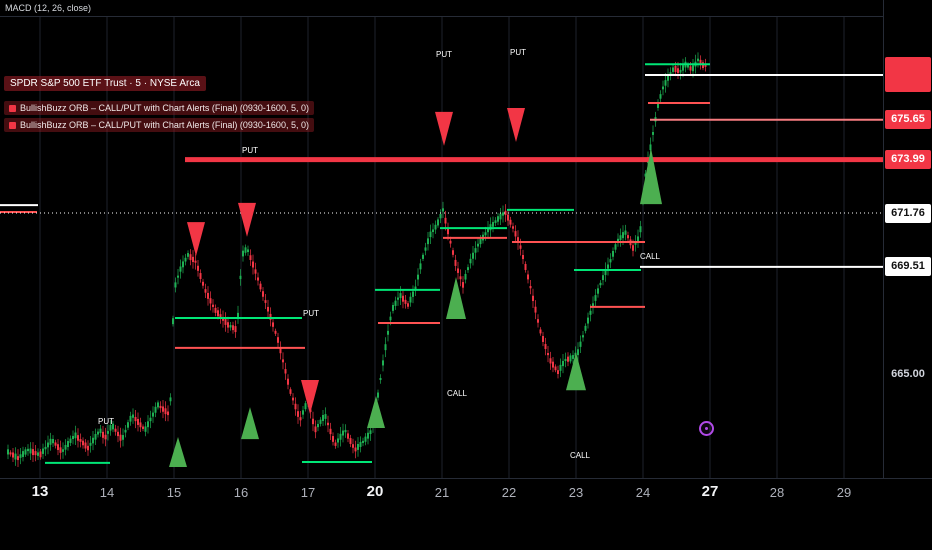  Describe the element at coordinates (442, 8) in the screenshot. I see `macd-pane-legend: MACD (12, 26, close)` at that location.